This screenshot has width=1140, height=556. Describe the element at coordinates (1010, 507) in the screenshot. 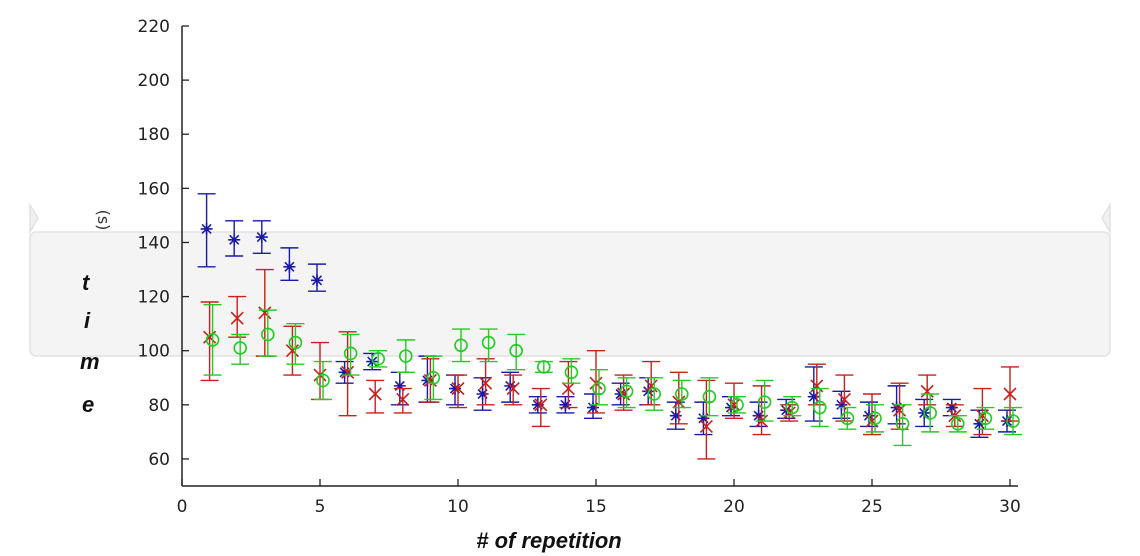

I see `x-tick-label: 30` at that location.